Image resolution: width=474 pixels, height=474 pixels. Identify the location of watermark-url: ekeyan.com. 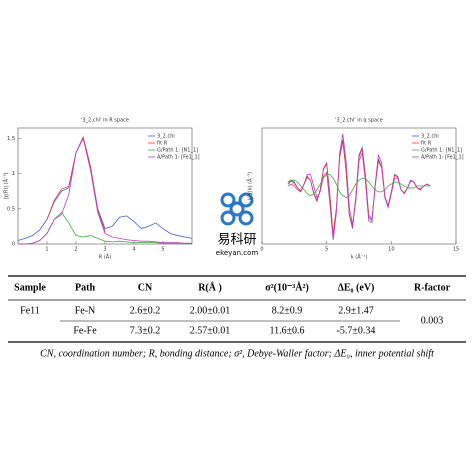
(237, 253).